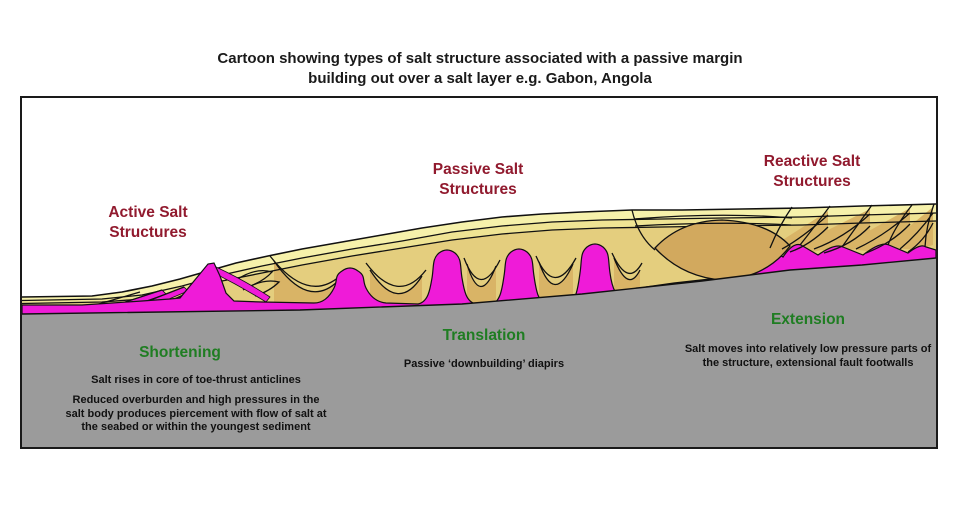 The image size is (960, 509). What do you see at coordinates (808, 319) in the screenshot?
I see `heading-extension: Extension` at bounding box center [808, 319].